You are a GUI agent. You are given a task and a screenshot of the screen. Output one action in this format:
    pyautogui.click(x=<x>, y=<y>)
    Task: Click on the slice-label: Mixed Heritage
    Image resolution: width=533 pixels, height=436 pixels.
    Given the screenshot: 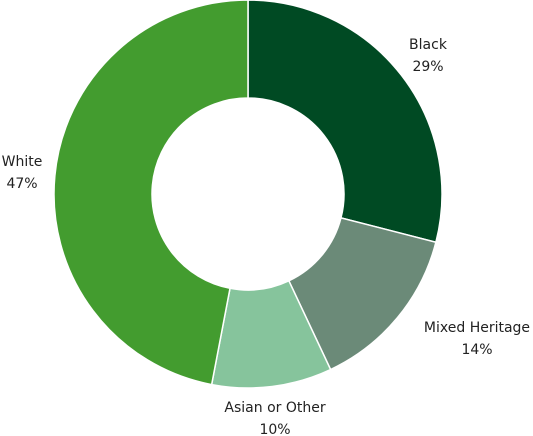 What is the action you would take?
    pyautogui.click(x=477, y=328)
    